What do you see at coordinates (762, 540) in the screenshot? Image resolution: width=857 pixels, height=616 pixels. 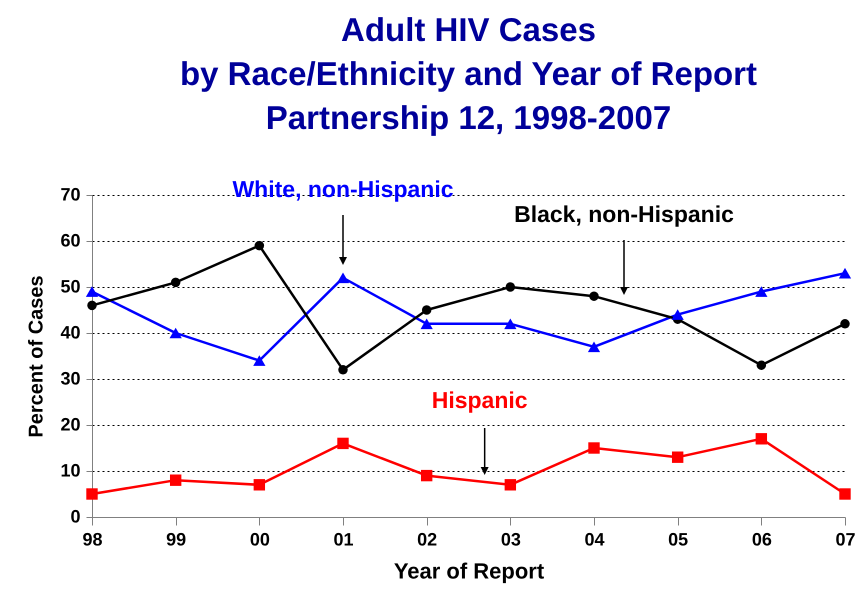 I see `x-tick-label: 06` at bounding box center [762, 540].